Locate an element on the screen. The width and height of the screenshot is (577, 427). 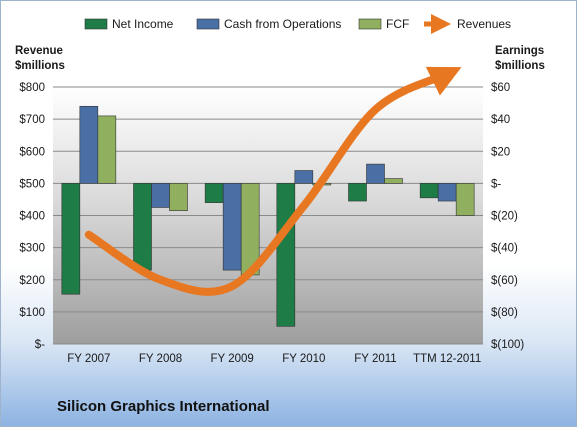
left-axis: $- $100 $200 $300 $400 $500 $600 $700 $800 is located at coordinates (32, 216).